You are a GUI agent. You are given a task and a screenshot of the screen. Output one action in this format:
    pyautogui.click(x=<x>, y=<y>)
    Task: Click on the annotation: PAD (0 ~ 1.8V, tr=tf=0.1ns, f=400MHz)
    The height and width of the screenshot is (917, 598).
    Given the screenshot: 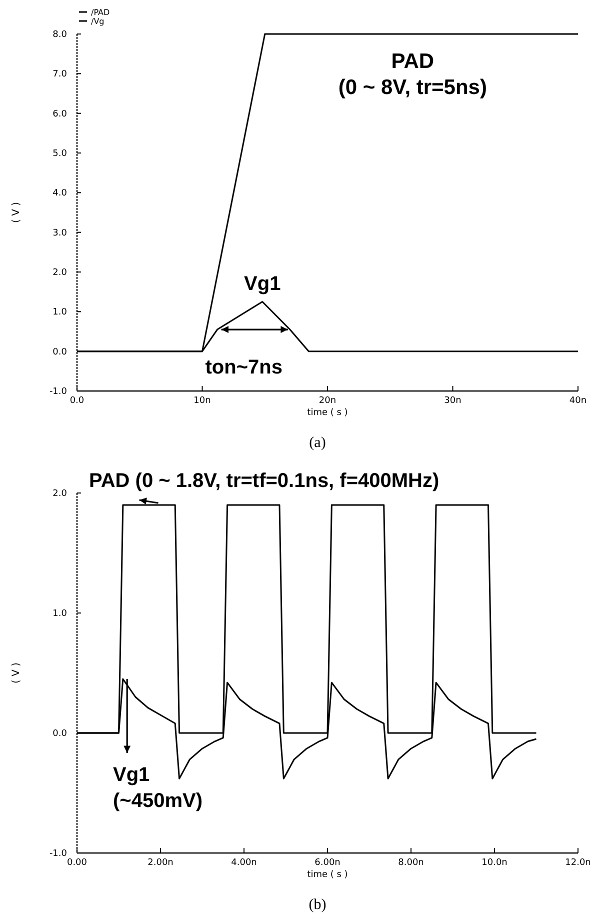 What is the action you would take?
    pyautogui.click(x=264, y=481)
    